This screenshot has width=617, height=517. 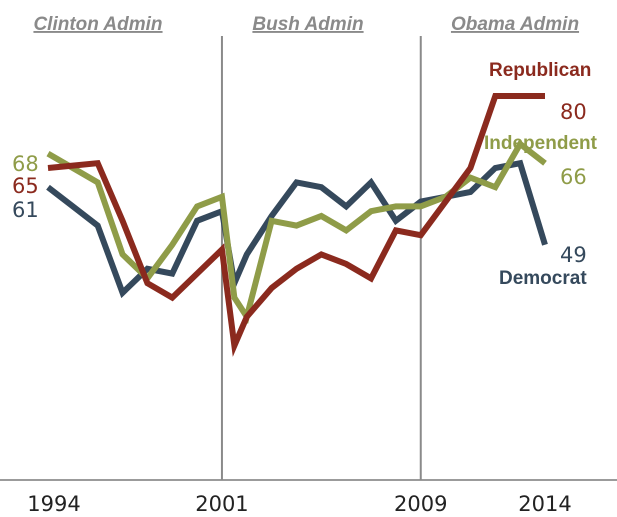 What do you see at coordinates (515, 24) in the screenshot?
I see `admin-label-obama: Obama Admin` at bounding box center [515, 24].